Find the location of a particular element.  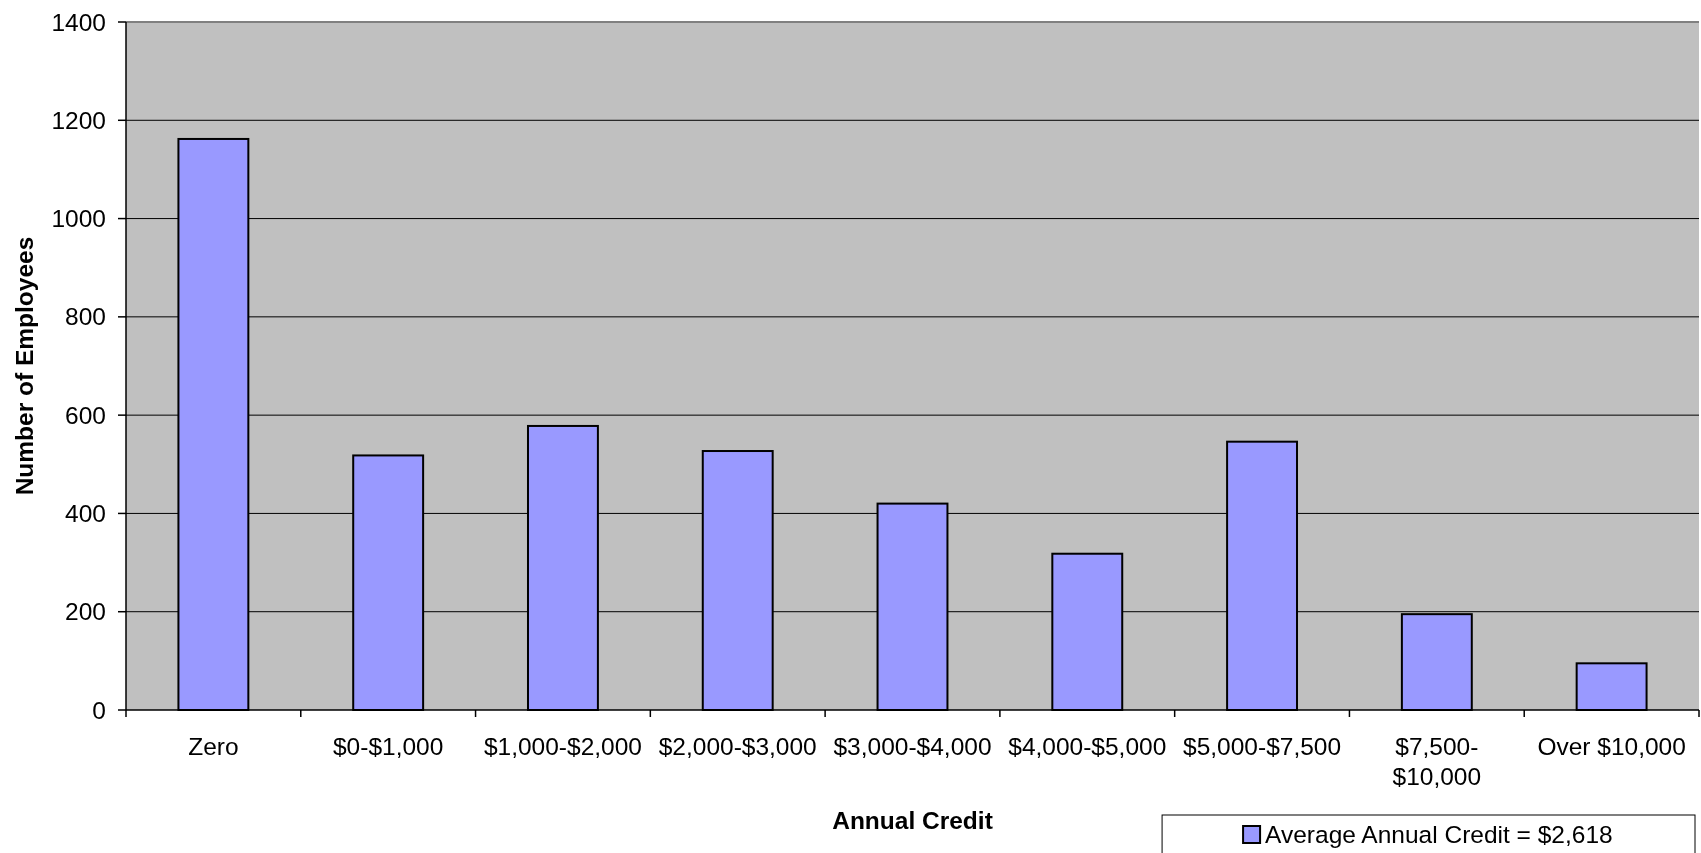

x-tick-label: $5,000-$7,500 is located at coordinates (1262, 746).